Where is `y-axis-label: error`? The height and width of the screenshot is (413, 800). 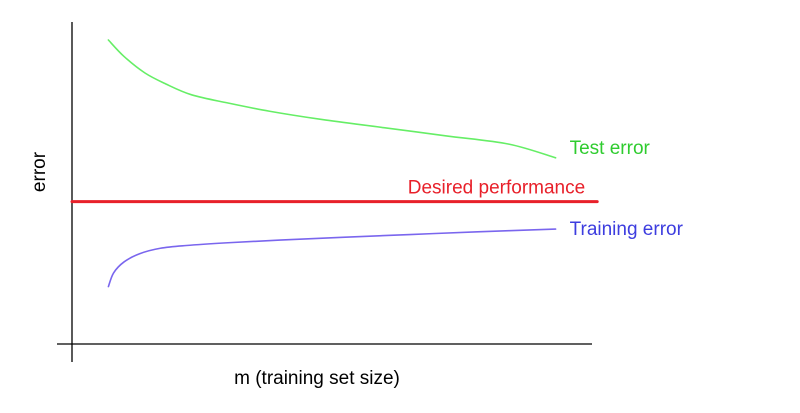 y-axis-label: error is located at coordinates (39, 171).